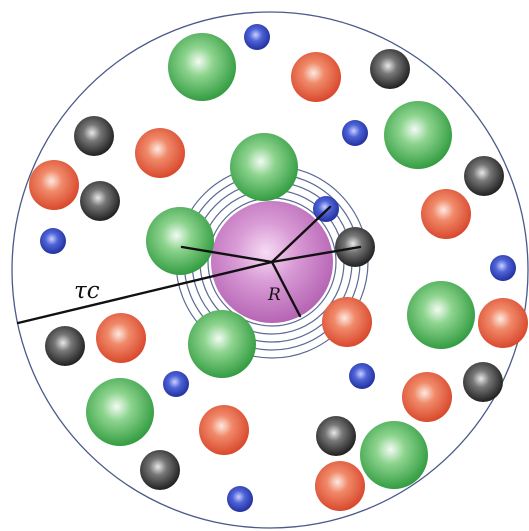 The height and width of the screenshot is (531, 529). I want to click on radius-lines, so click(189, 265).